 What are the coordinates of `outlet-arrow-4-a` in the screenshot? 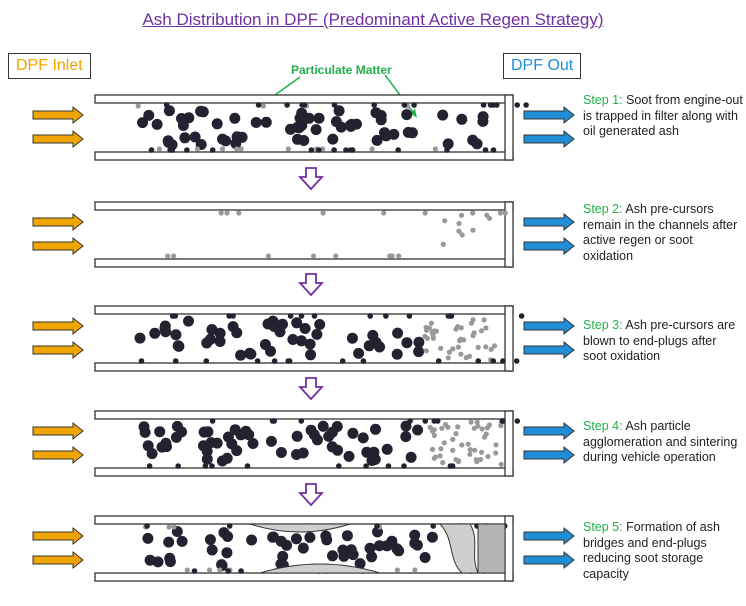 It's located at (549, 431).